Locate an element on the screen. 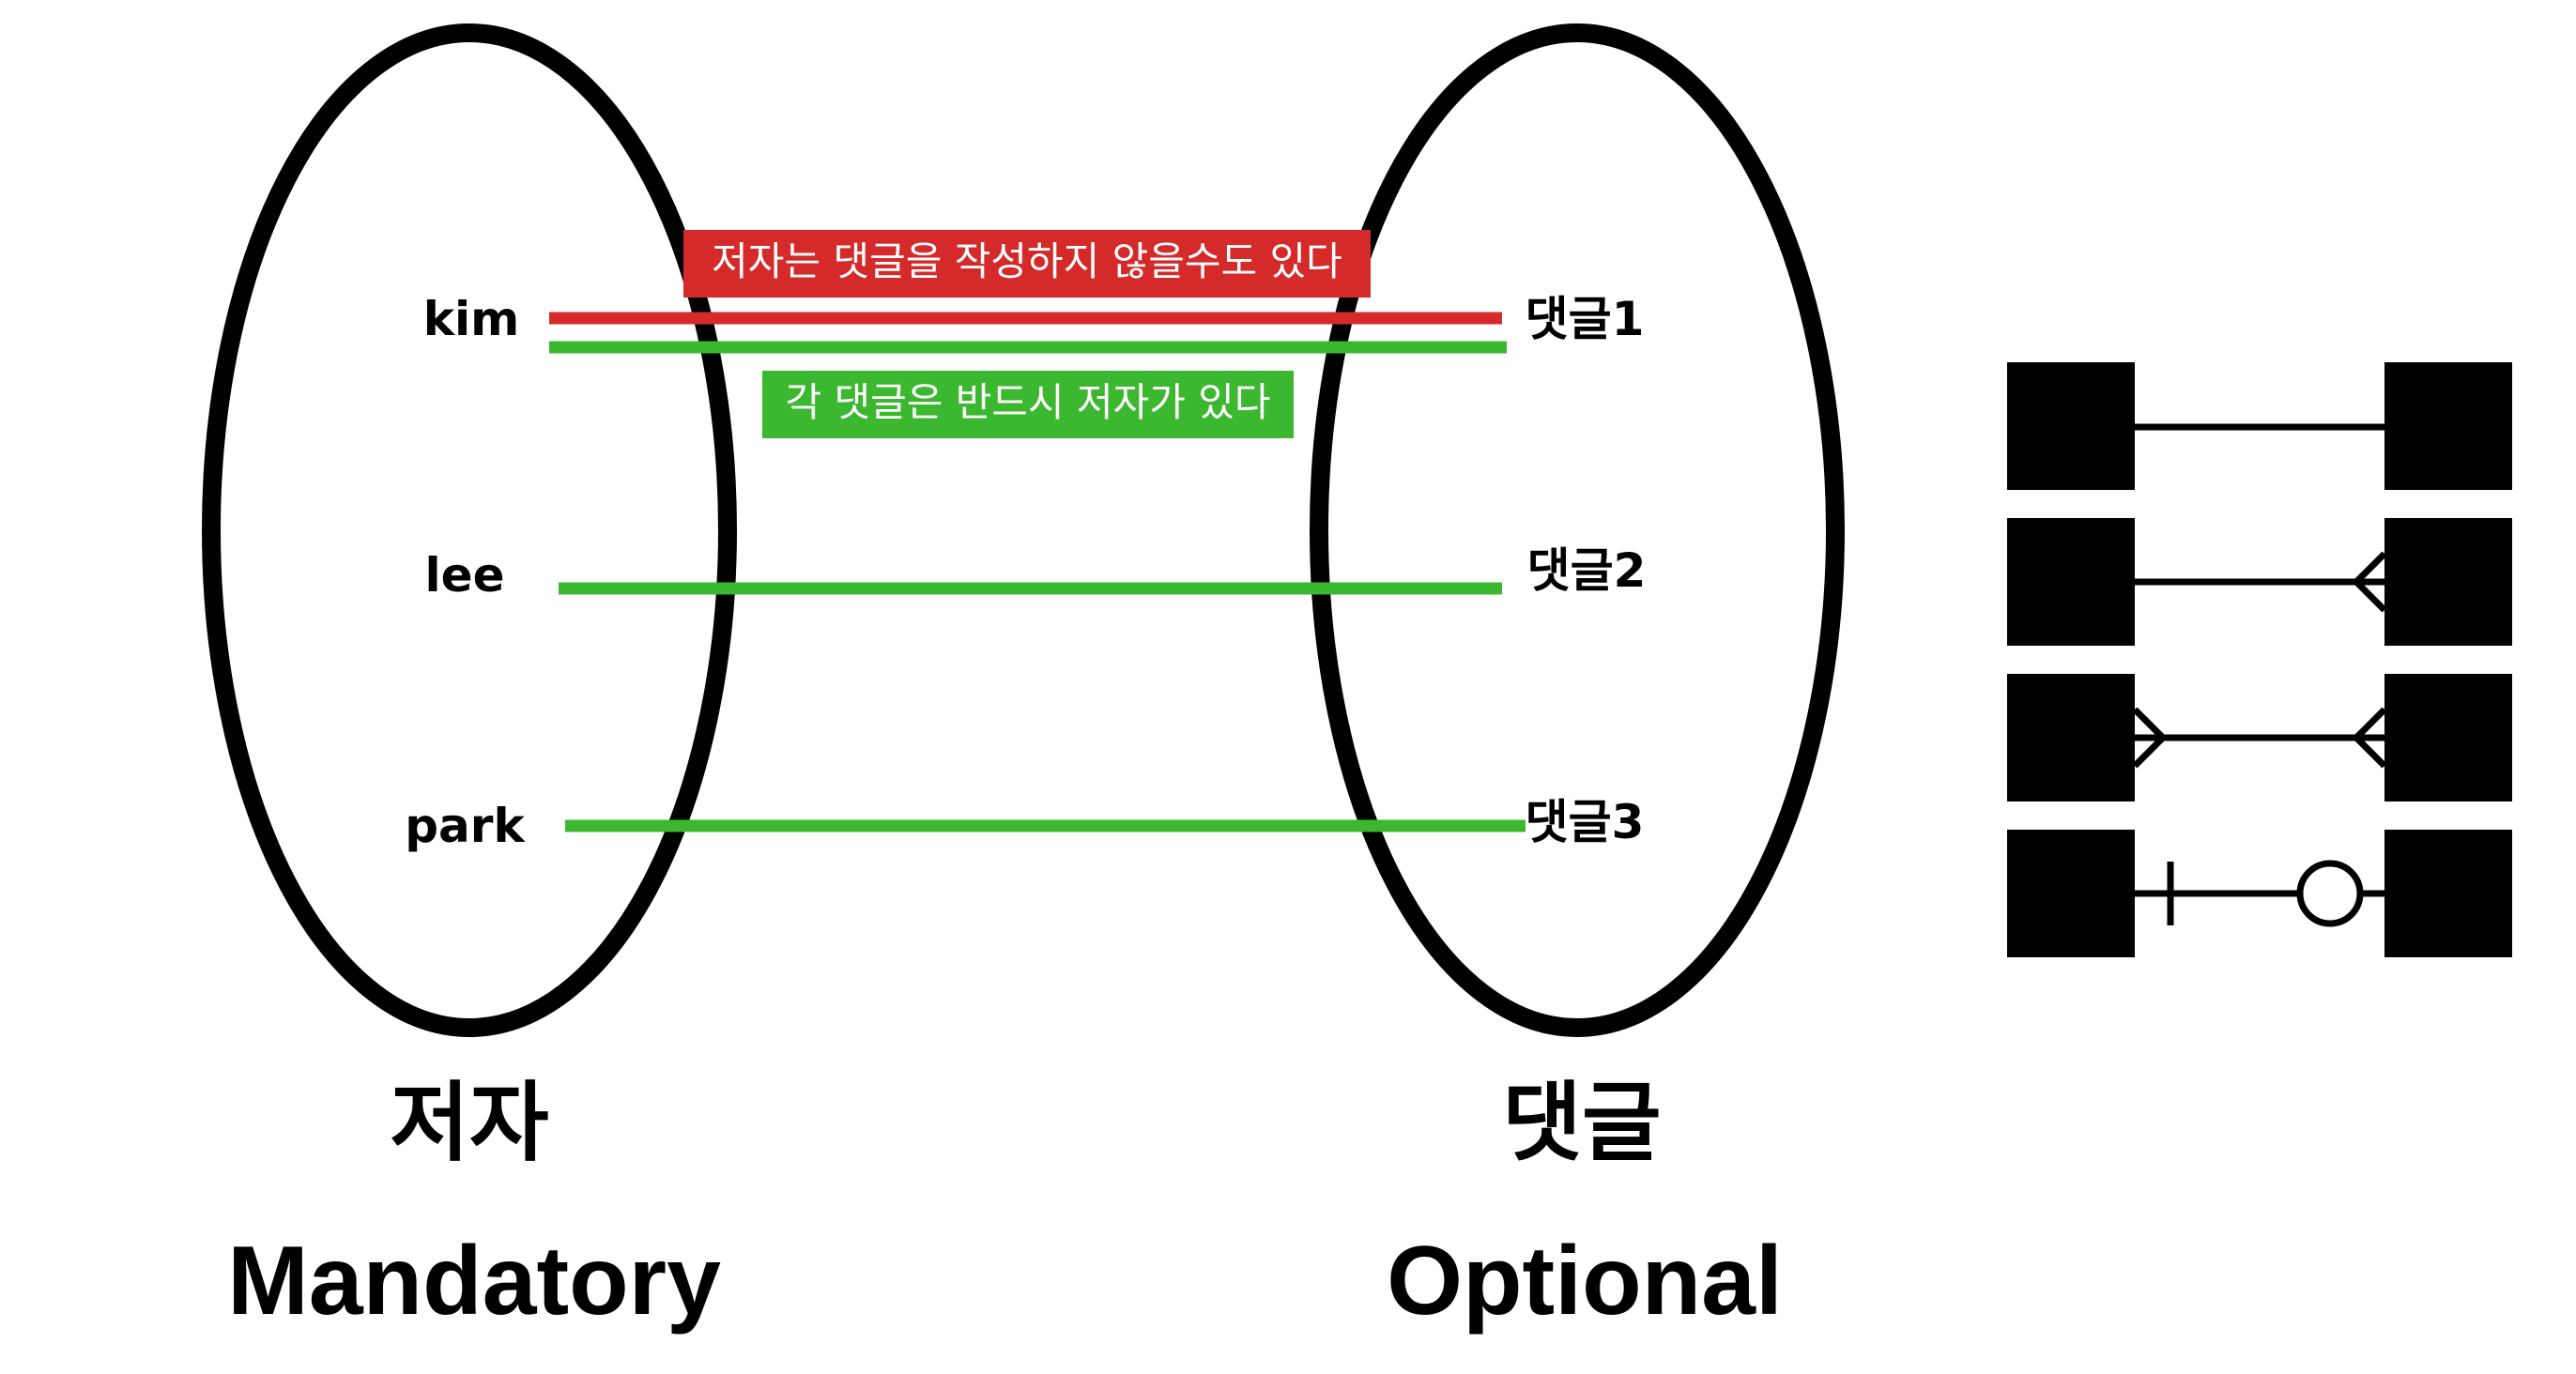 This screenshot has height=1374, width=2576. legend-one-to-one is located at coordinates (2259, 426).